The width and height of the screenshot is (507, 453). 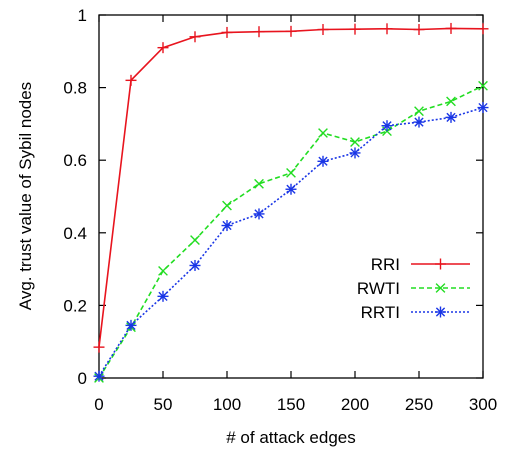 What do you see at coordinates (420, 264) in the screenshot?
I see `legend-item-rri: RRI` at bounding box center [420, 264].